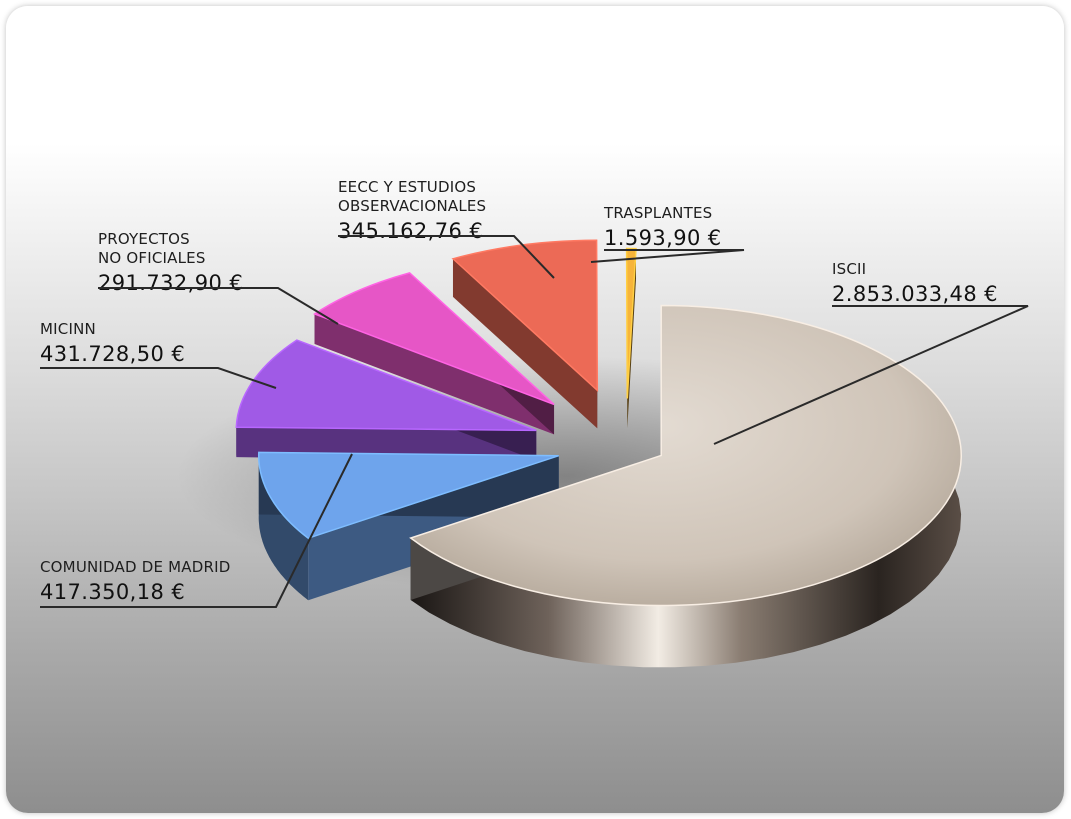  What do you see at coordinates (663, 238) in the screenshot?
I see `slice-label-value: 1.593,90 €` at bounding box center [663, 238].